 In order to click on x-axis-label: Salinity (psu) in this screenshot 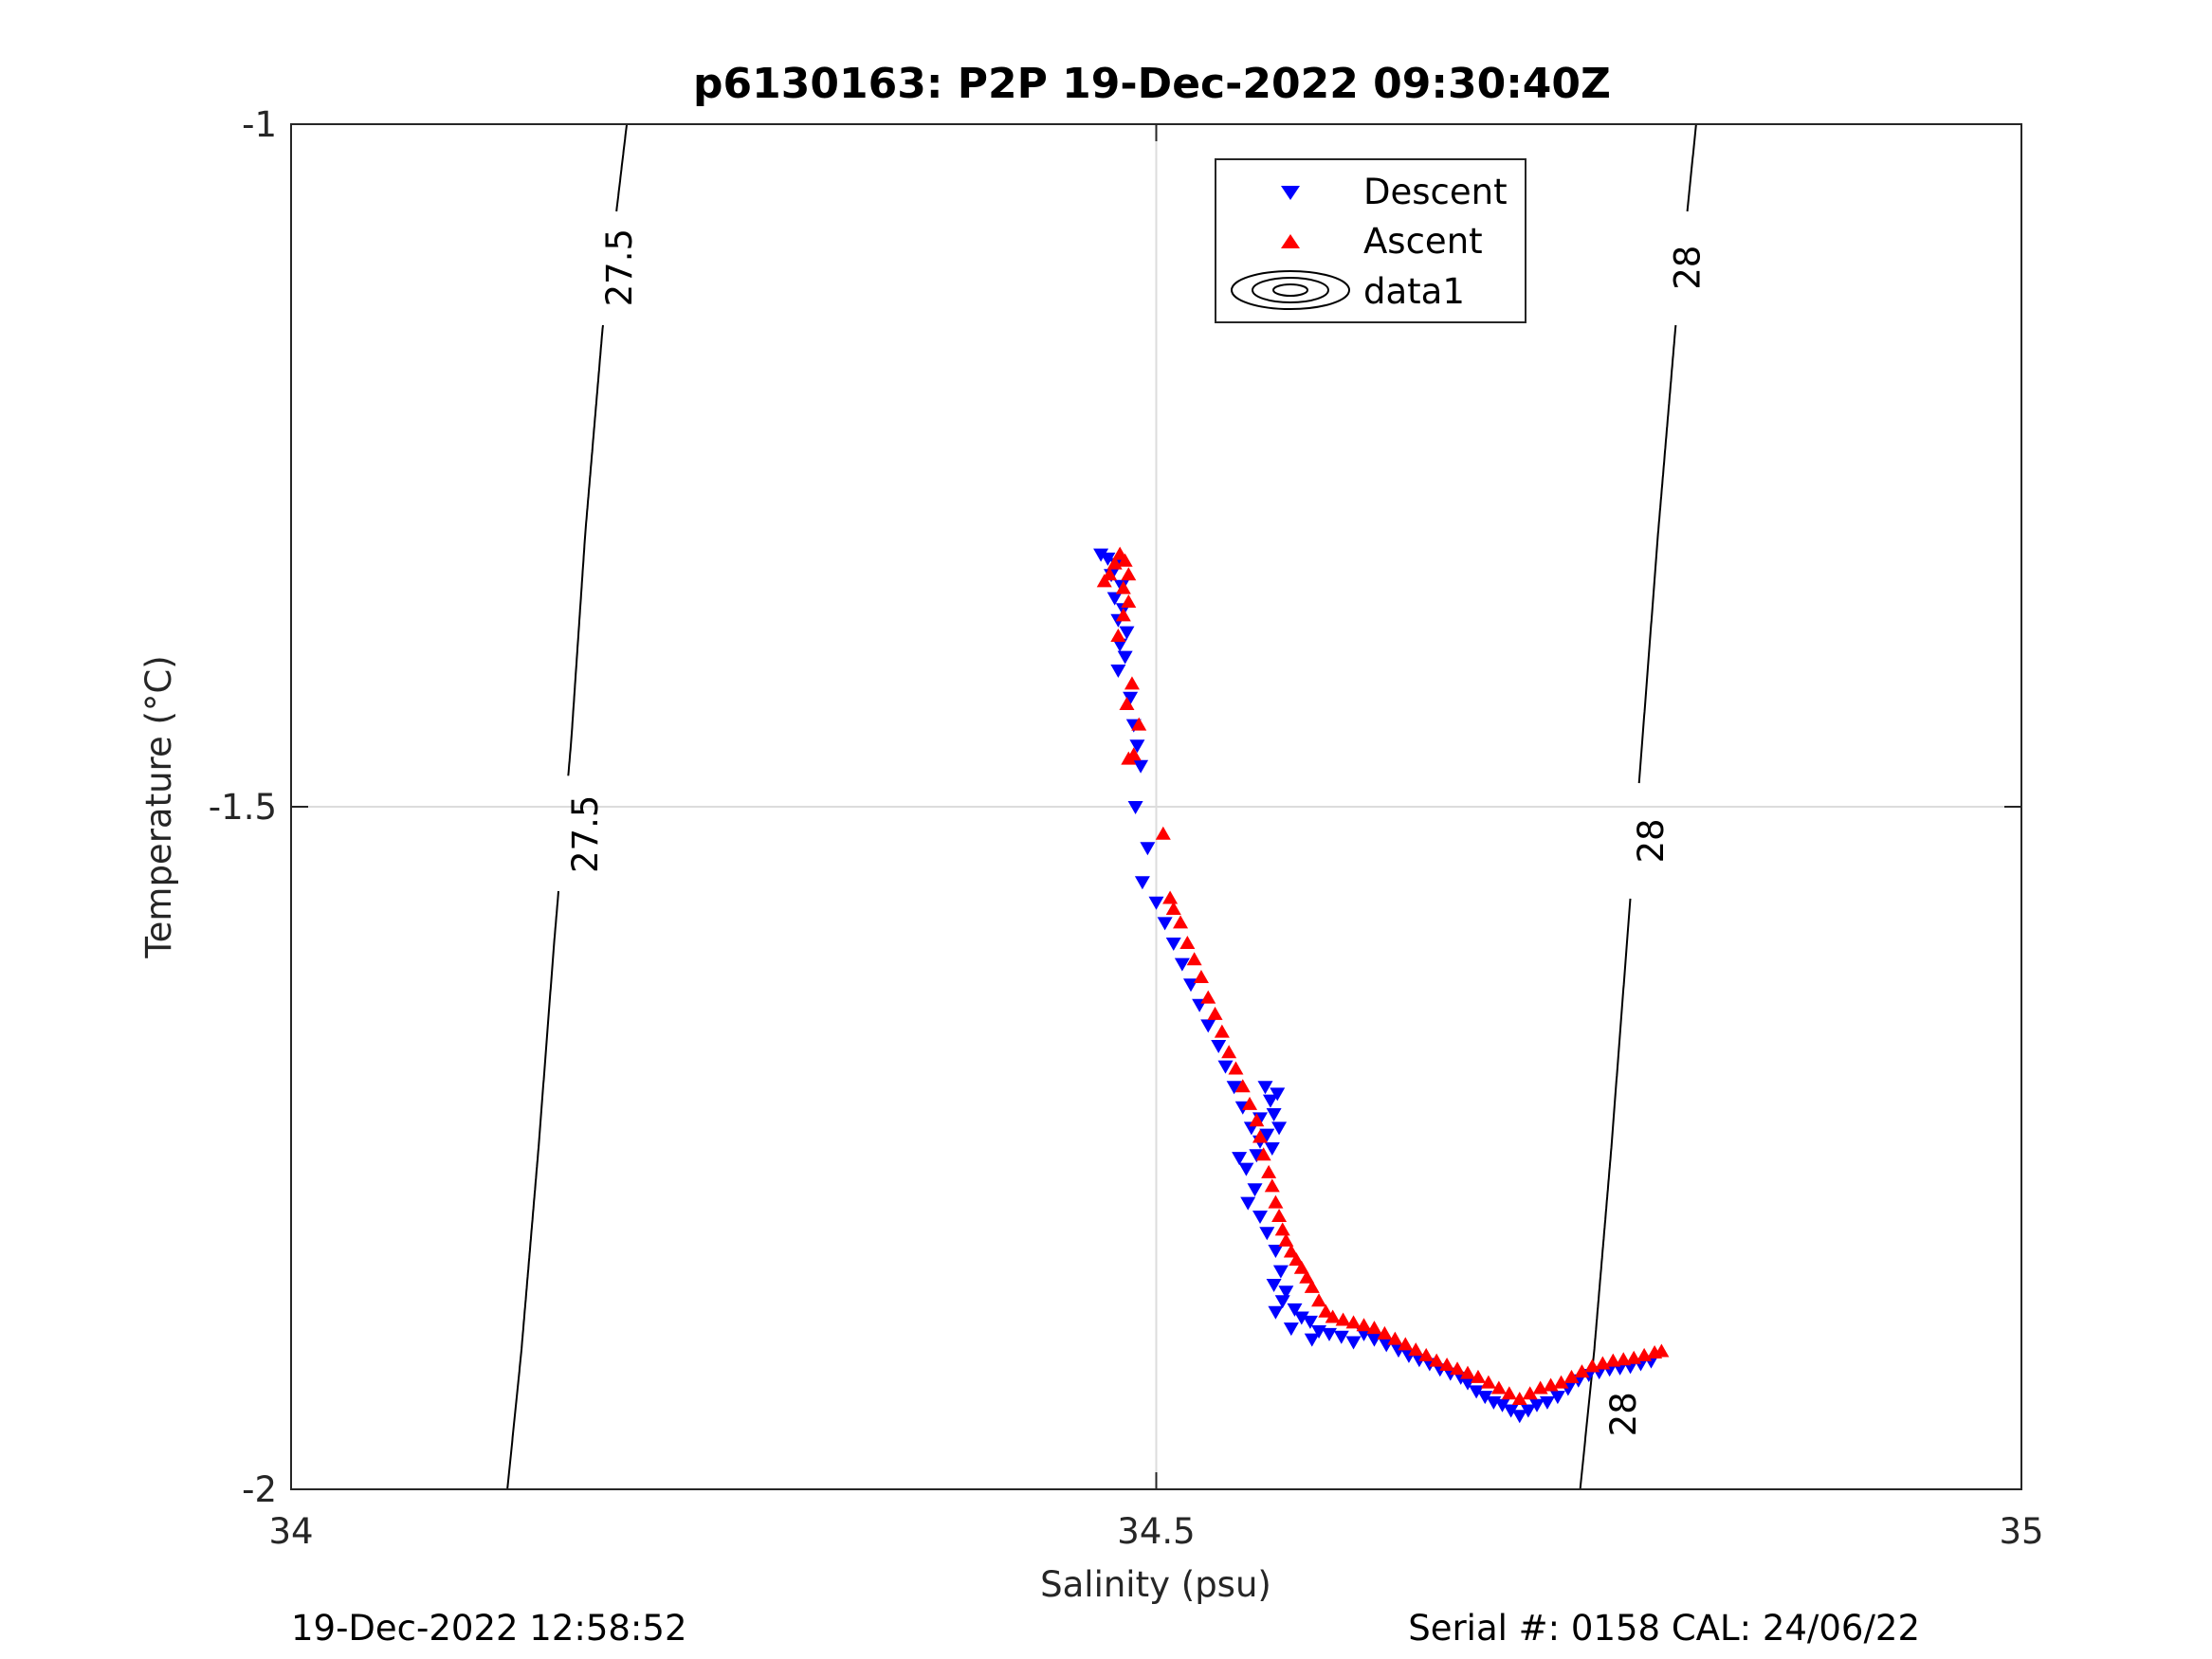, I will do `click(1155, 1584)`.